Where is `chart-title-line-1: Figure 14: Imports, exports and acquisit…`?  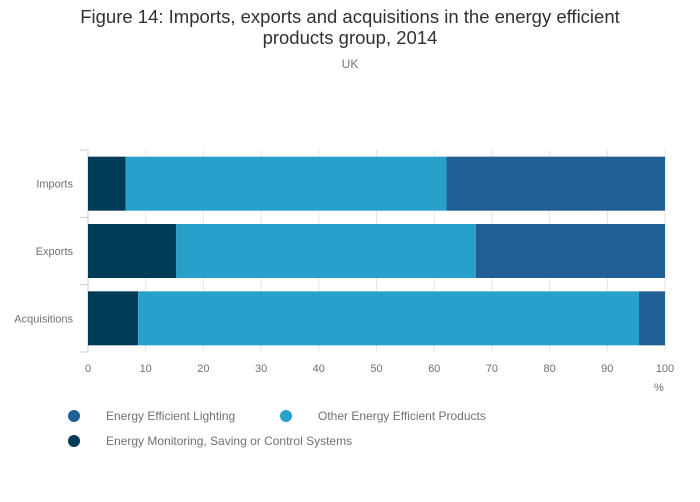
chart-title-line-1: Figure 14: Imports, exports and acquisit… is located at coordinates (350, 16).